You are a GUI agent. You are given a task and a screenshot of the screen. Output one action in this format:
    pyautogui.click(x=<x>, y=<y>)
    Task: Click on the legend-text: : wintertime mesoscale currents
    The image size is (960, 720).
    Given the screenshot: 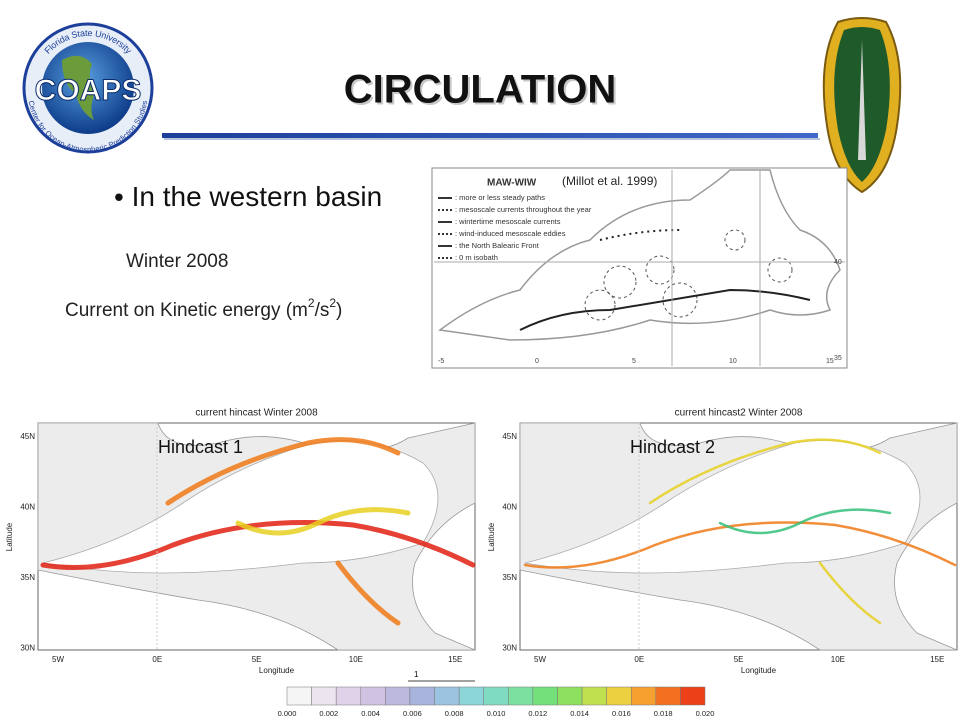 What is the action you would take?
    pyautogui.click(x=508, y=221)
    